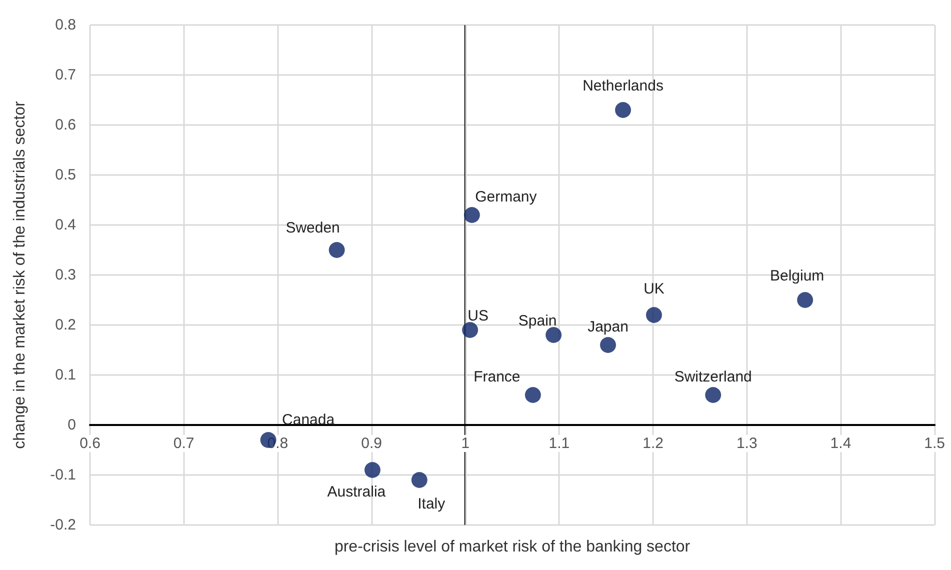  I want to click on annotation: US, so click(478, 316).